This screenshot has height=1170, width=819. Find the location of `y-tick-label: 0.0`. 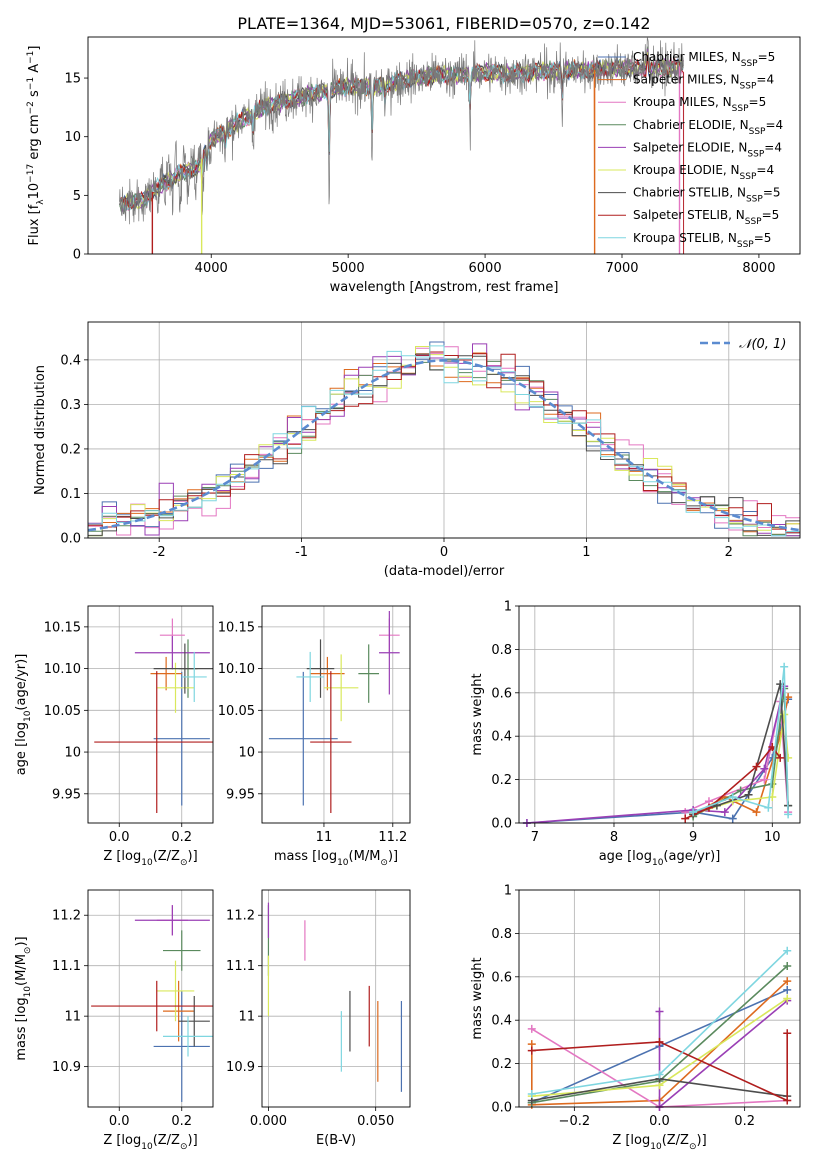

y-tick-label: 0.0 is located at coordinates (501, 1108).